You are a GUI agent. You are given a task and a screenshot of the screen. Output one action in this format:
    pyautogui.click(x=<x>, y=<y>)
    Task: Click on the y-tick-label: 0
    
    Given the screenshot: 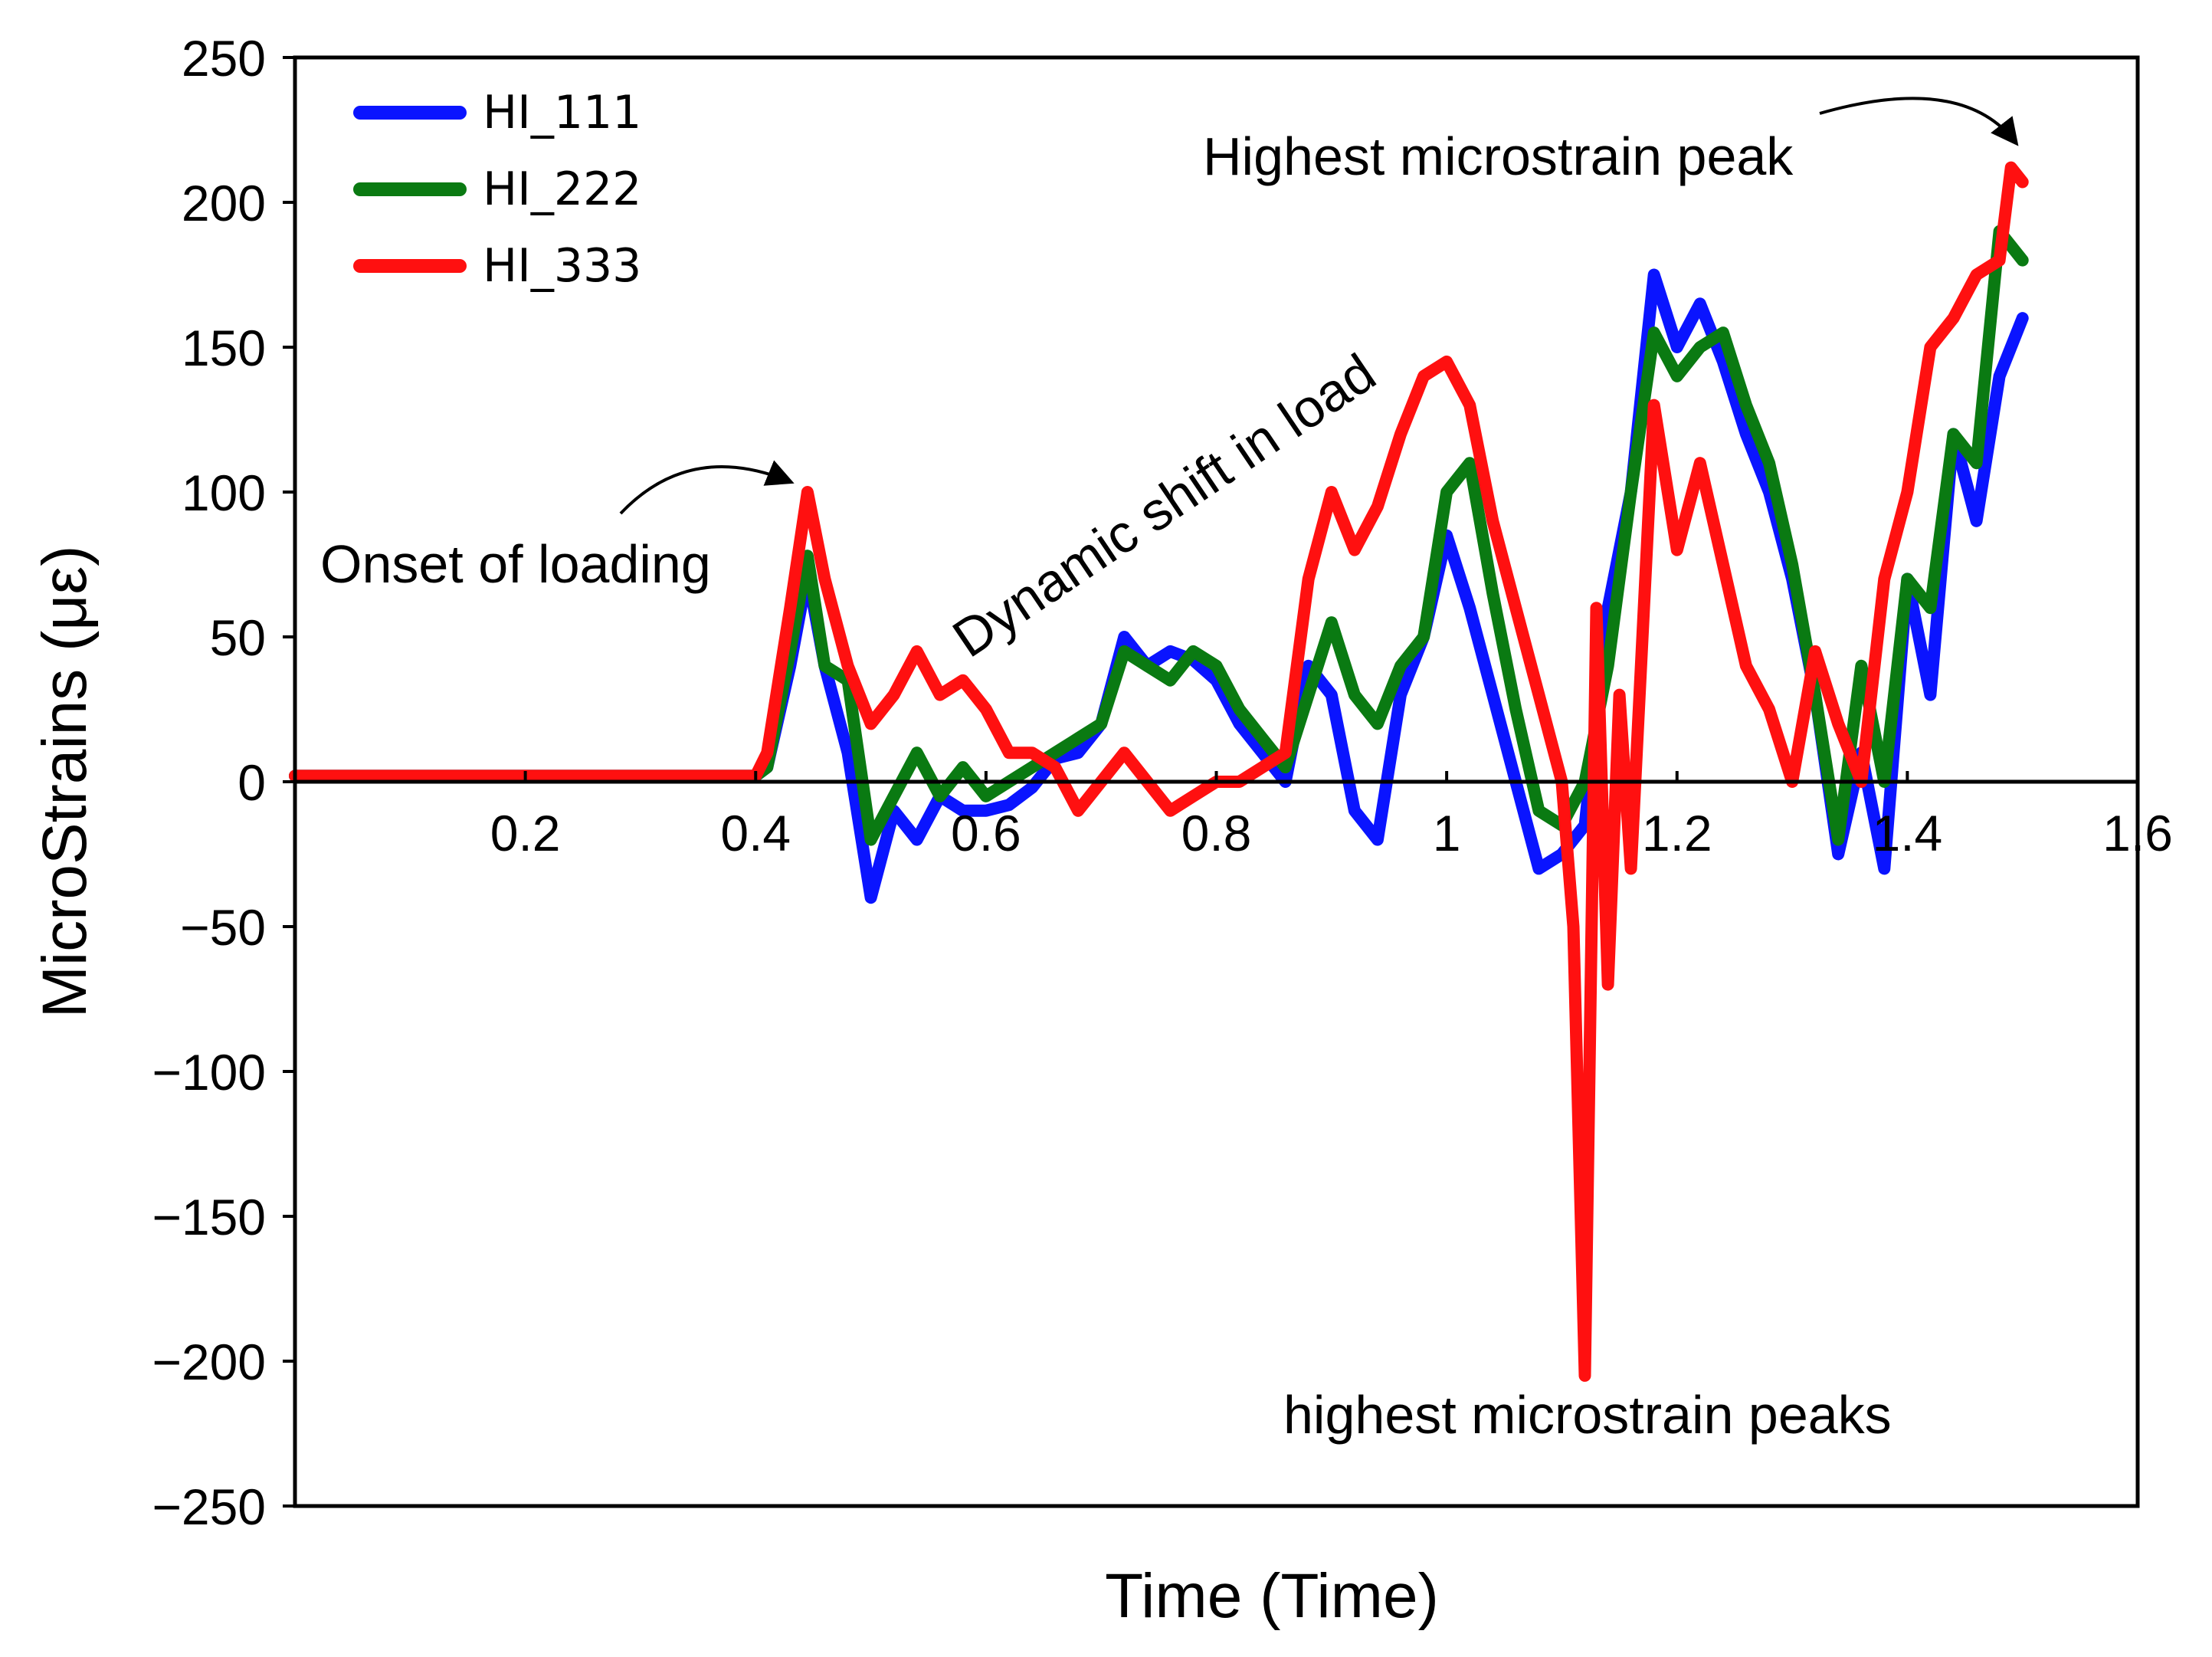 What is the action you would take?
    pyautogui.click(x=252, y=782)
    